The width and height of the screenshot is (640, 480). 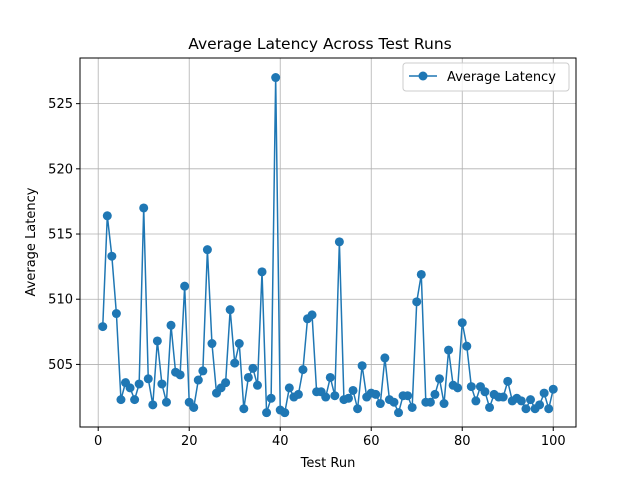 What do you see at coordinates (60, 104) in the screenshot?
I see `y-tick-label: 525` at bounding box center [60, 104].